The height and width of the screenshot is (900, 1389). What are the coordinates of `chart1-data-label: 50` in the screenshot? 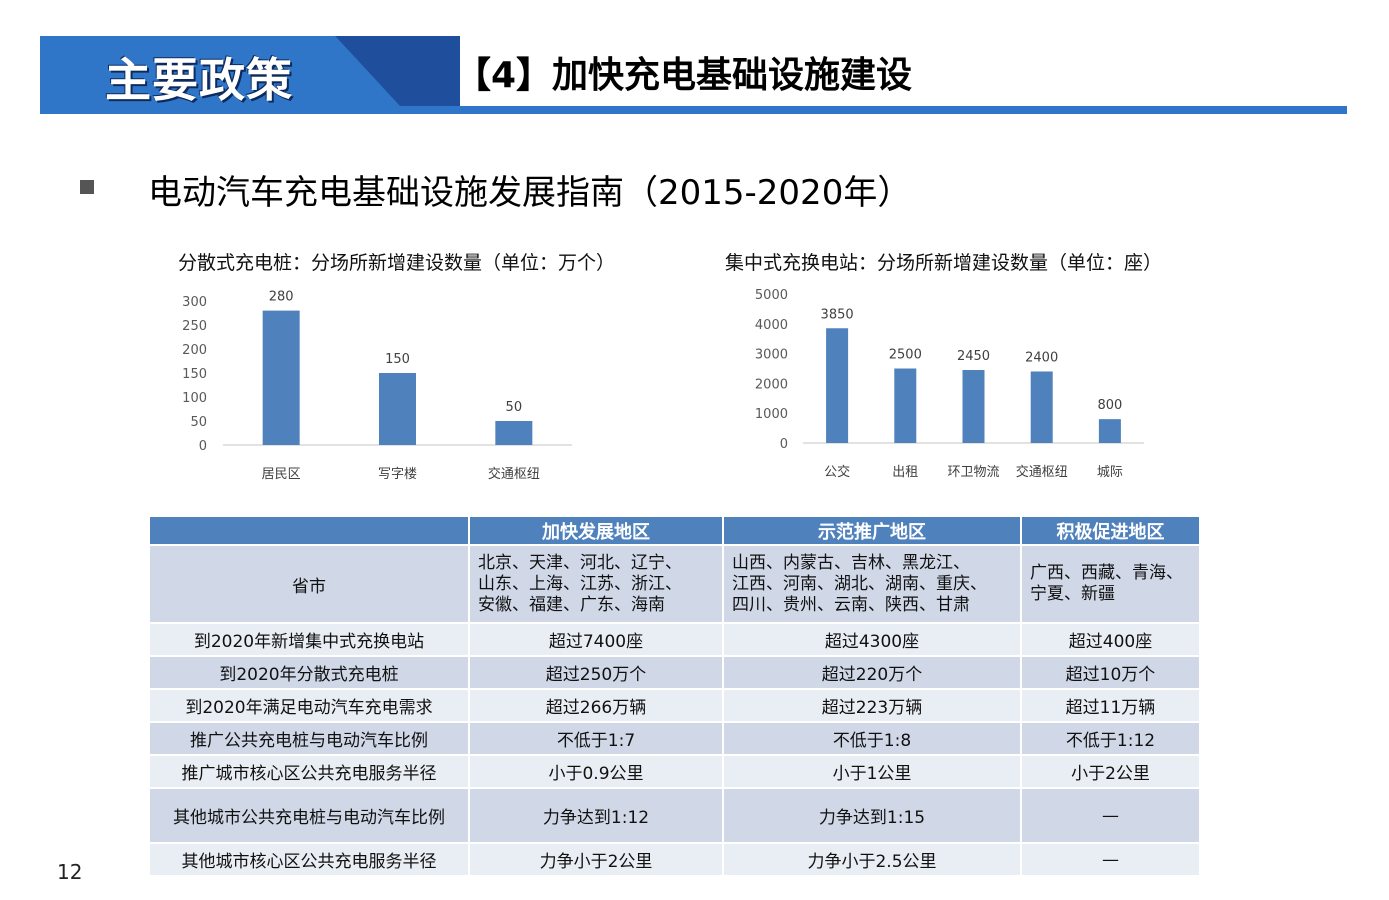 It's located at (514, 407).